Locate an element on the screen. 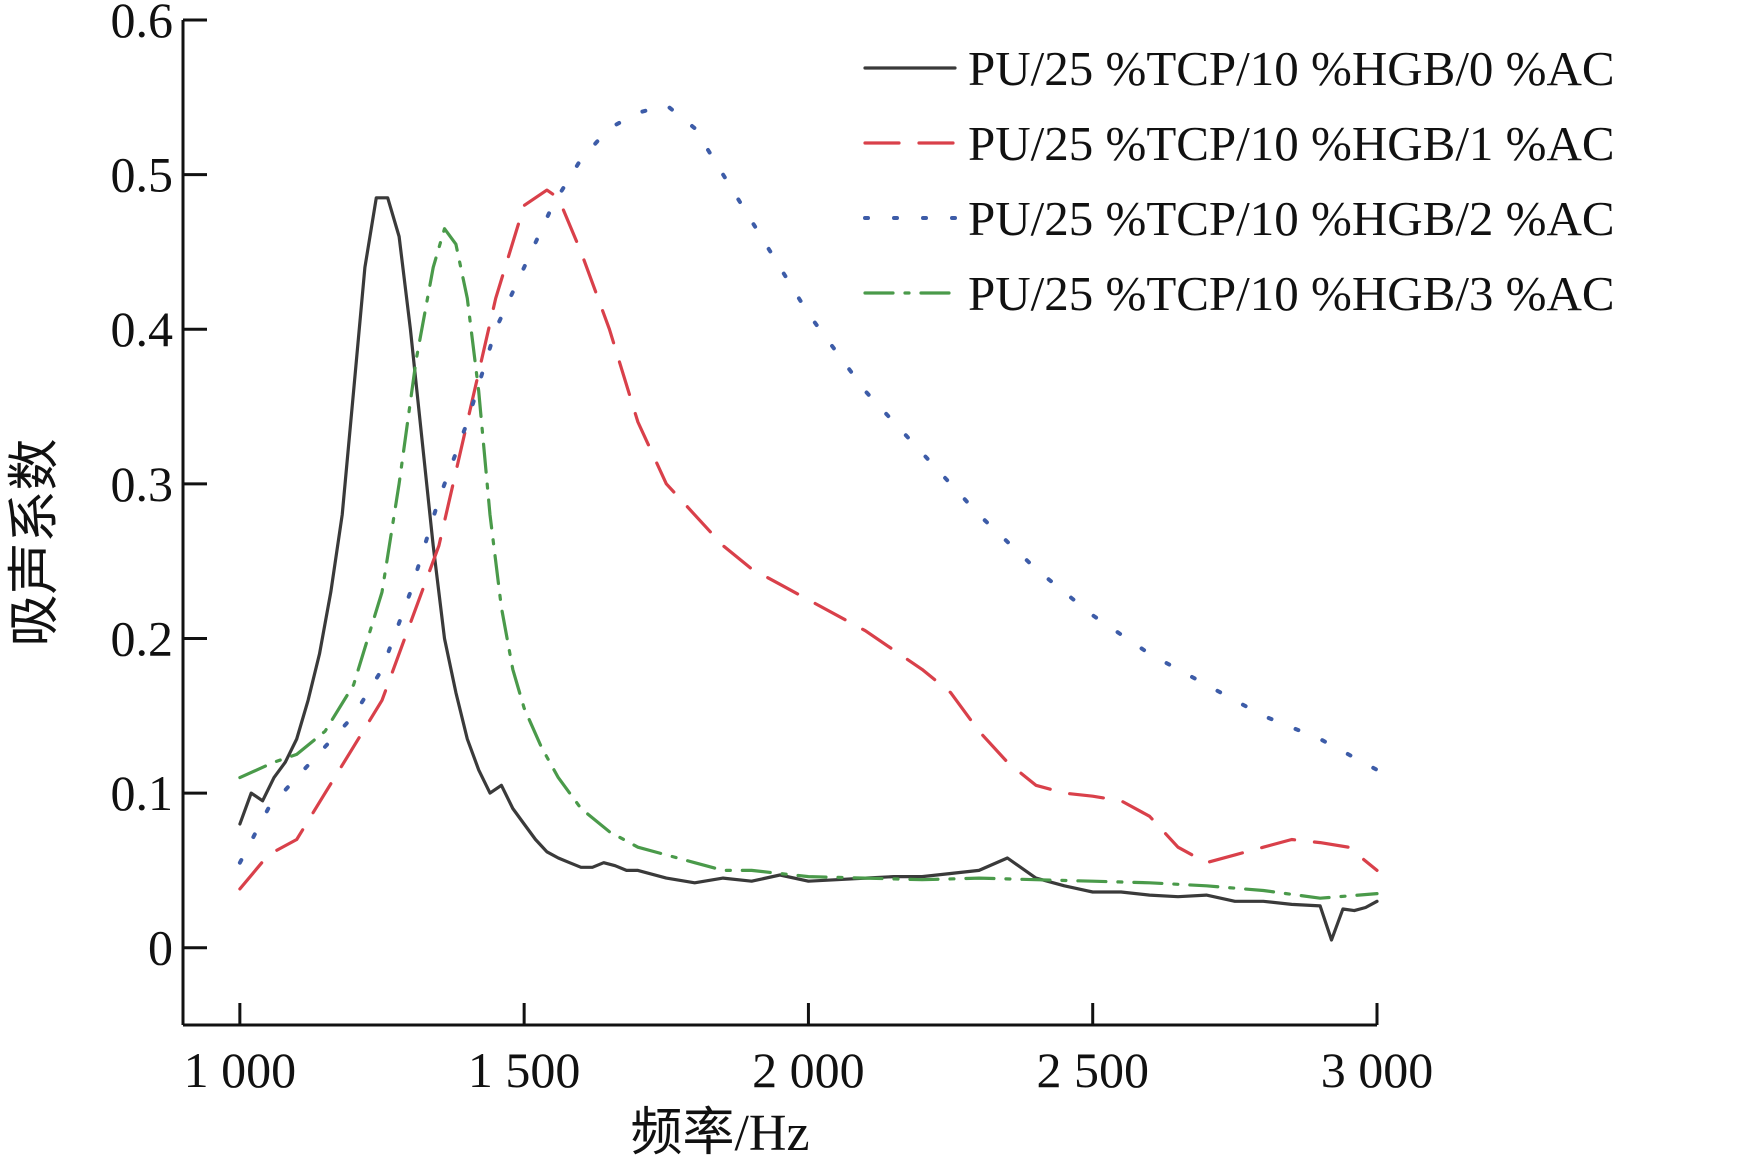 The height and width of the screenshot is (1175, 1762). legend-label-3: PU/25 %TCP/10 %HGB/2 %AC is located at coordinates (1291, 218).